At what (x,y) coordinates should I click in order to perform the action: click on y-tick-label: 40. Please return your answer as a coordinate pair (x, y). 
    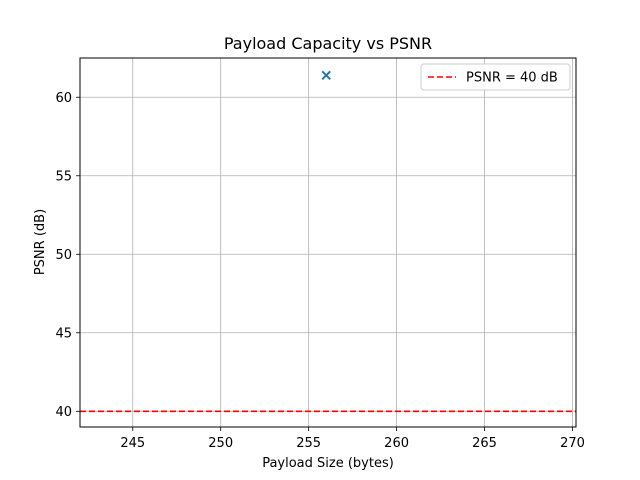
    Looking at the image, I should click on (63, 412).